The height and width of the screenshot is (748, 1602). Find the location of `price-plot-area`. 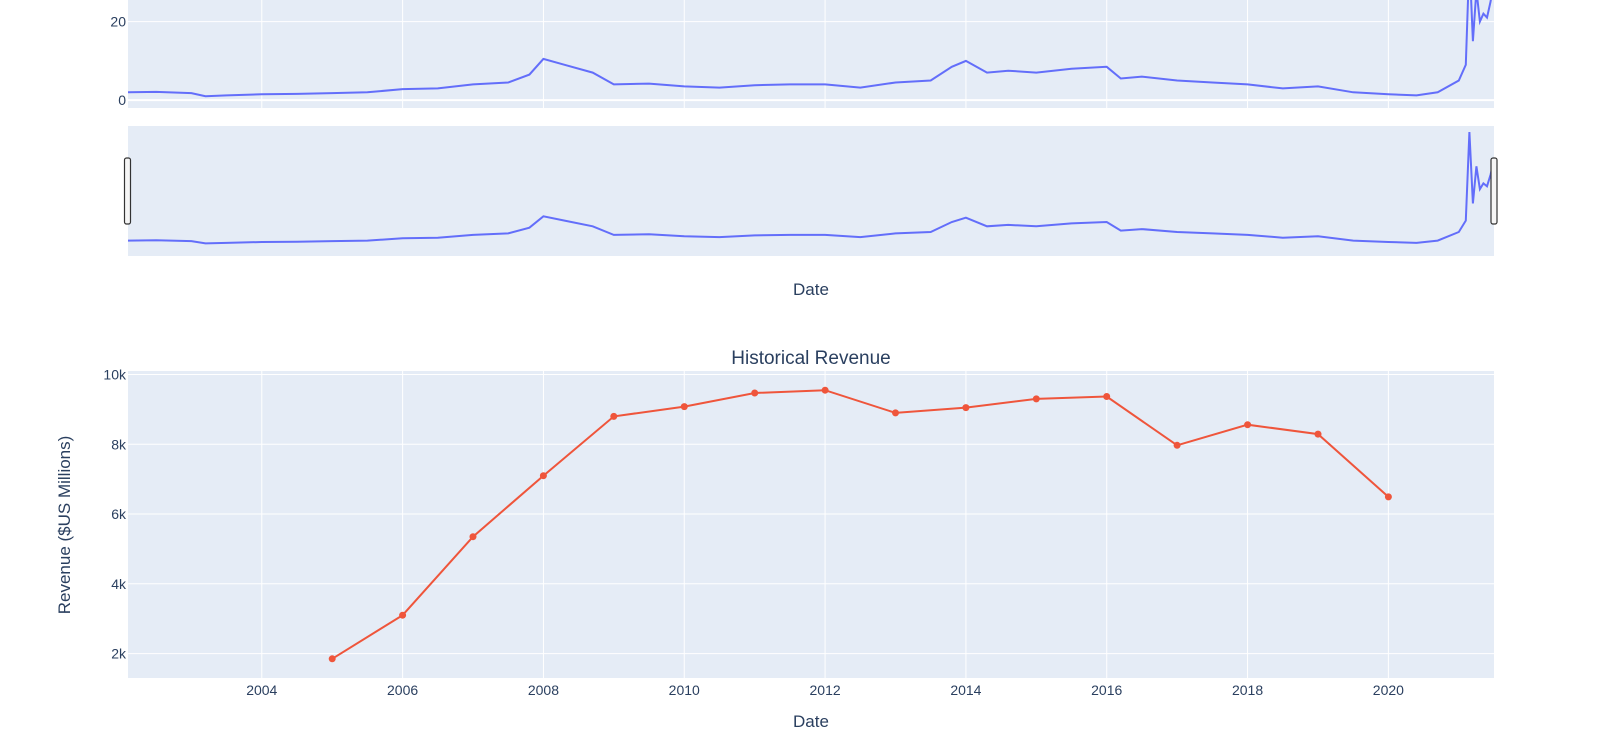

price-plot-area is located at coordinates (811, 54).